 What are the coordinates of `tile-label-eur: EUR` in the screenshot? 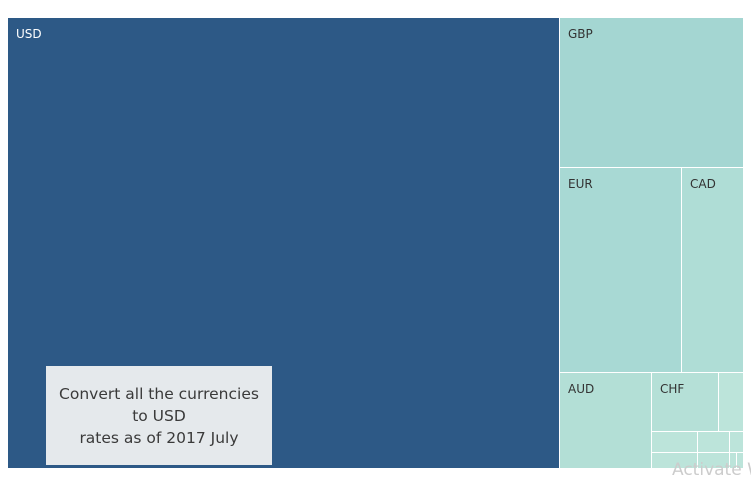 It's located at (580, 184).